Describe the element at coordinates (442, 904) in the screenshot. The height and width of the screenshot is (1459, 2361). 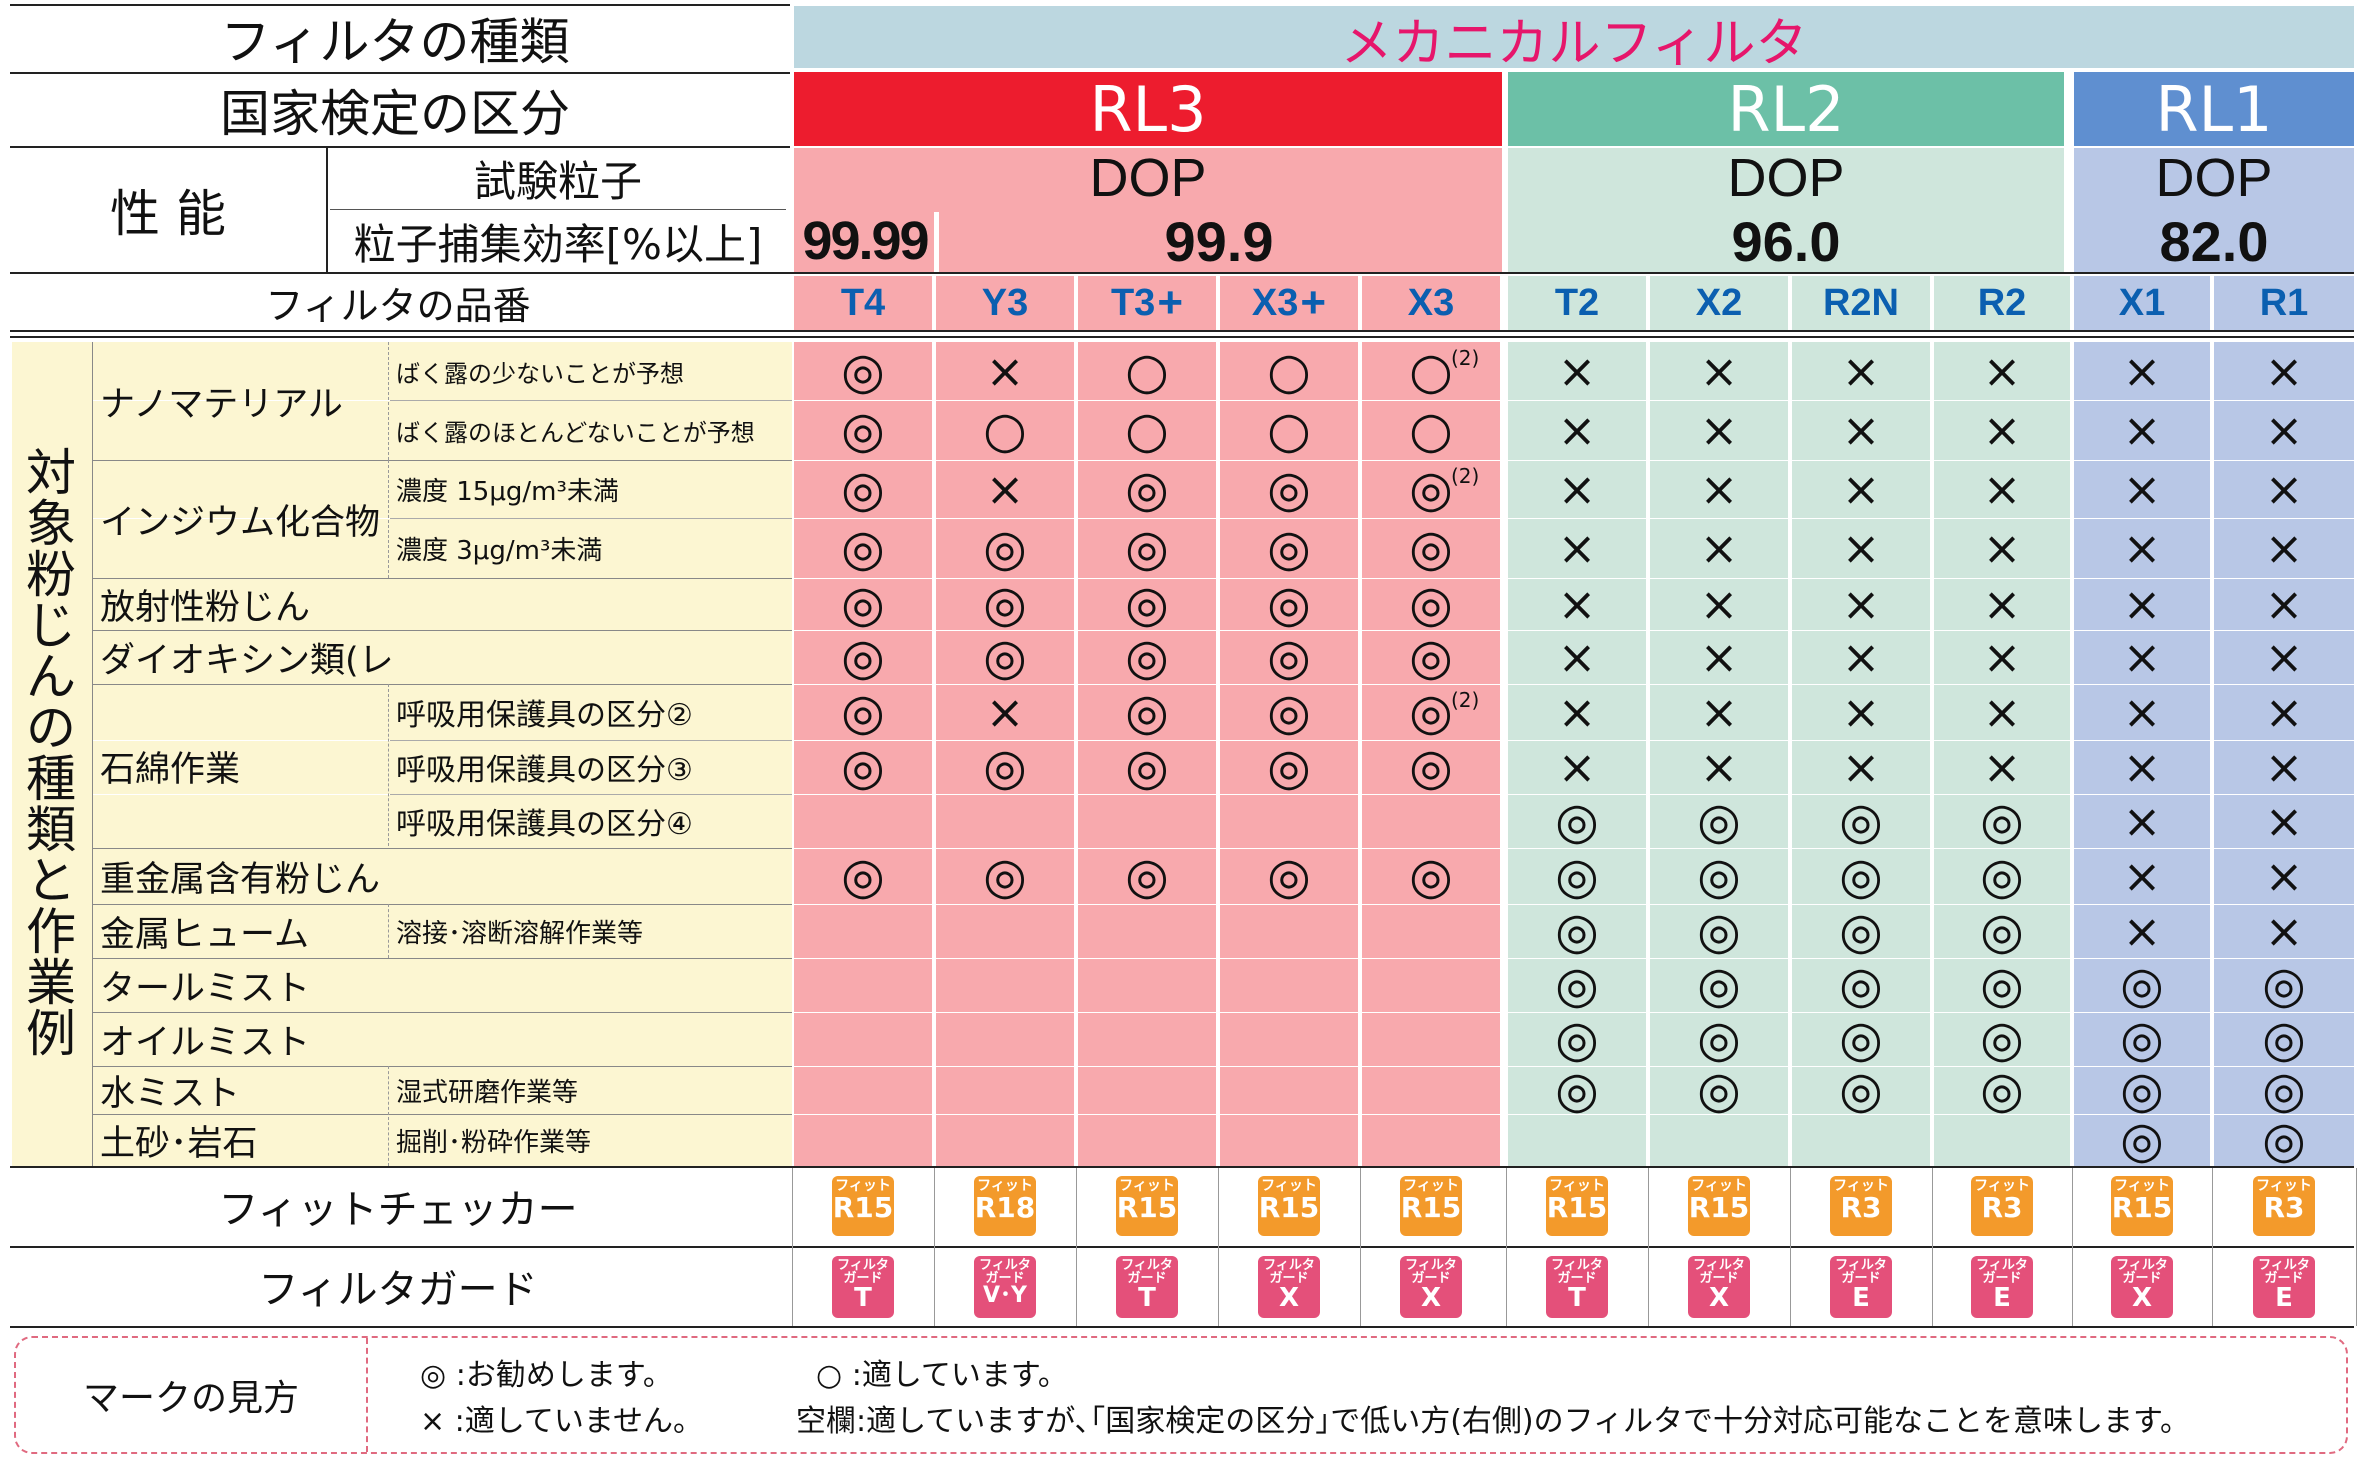
I see `category-rule` at that location.